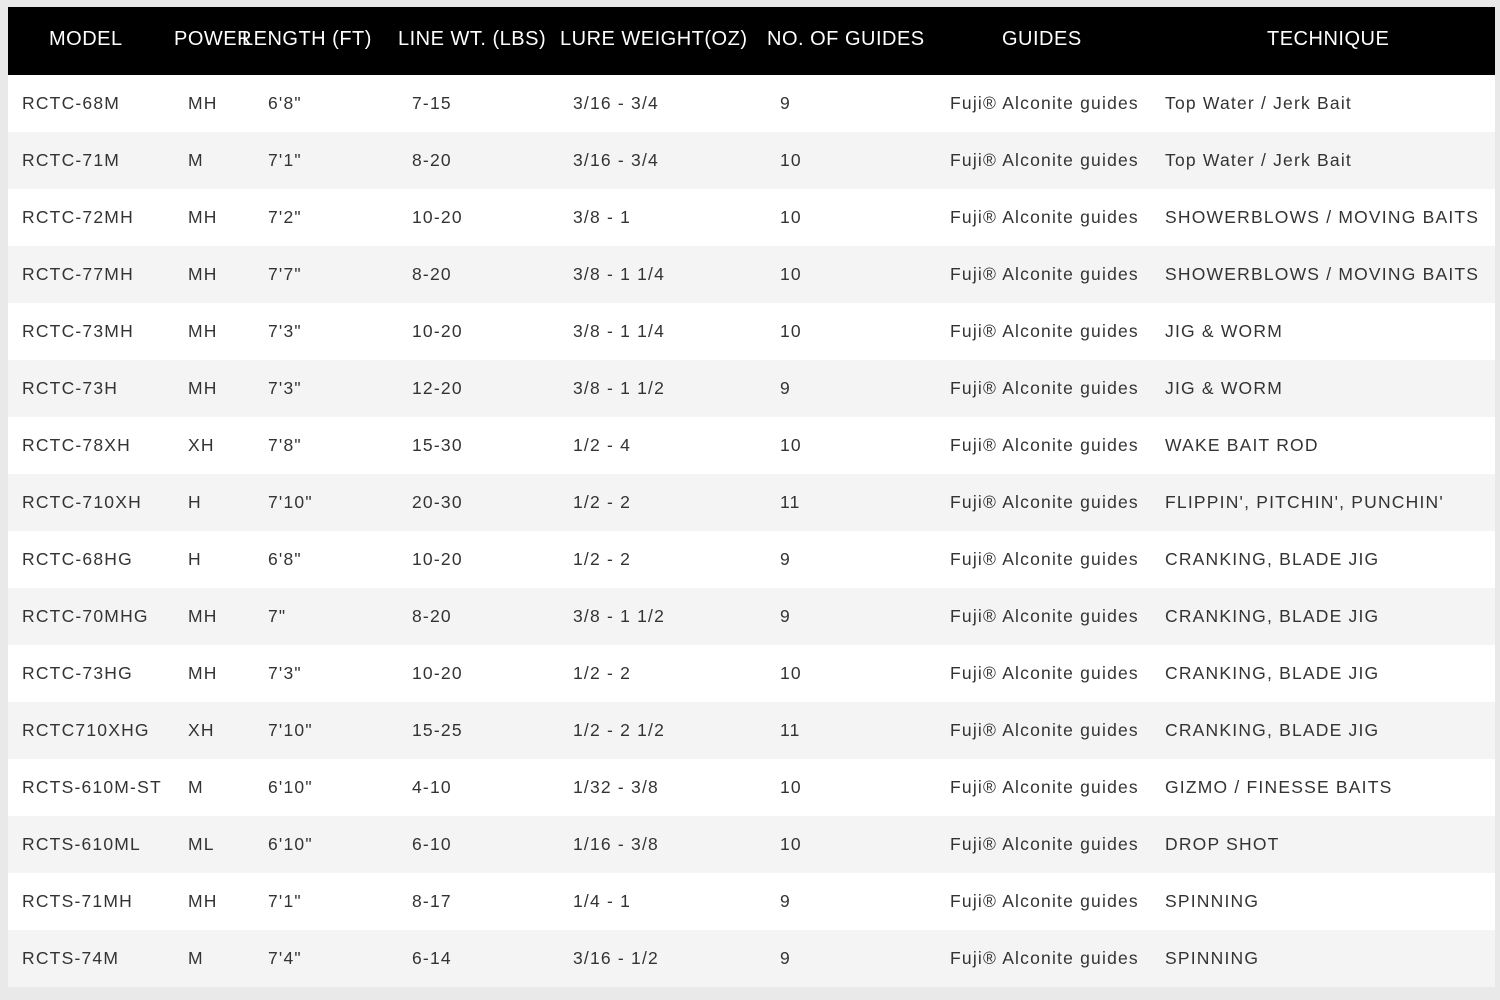  I want to click on cell-technique: WAKE BAIT ROD, so click(1242, 445).